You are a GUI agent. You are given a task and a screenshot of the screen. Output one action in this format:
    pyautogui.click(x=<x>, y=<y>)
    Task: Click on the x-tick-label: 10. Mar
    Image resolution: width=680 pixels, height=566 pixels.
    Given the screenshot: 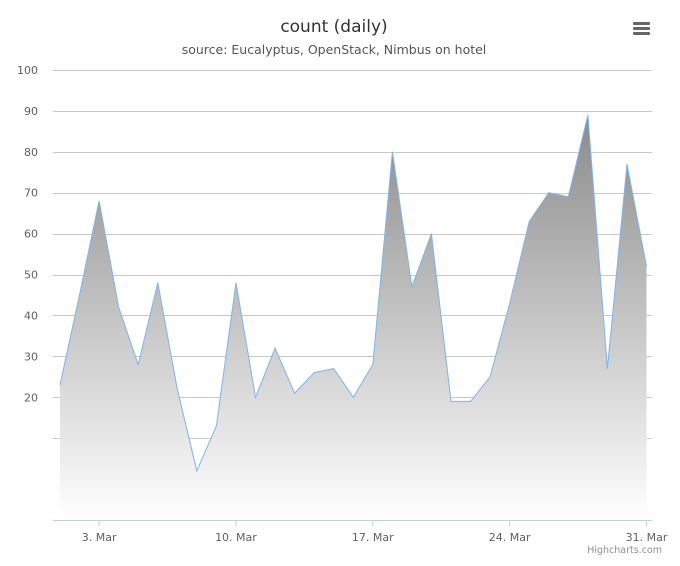 What is the action you would take?
    pyautogui.click(x=236, y=537)
    